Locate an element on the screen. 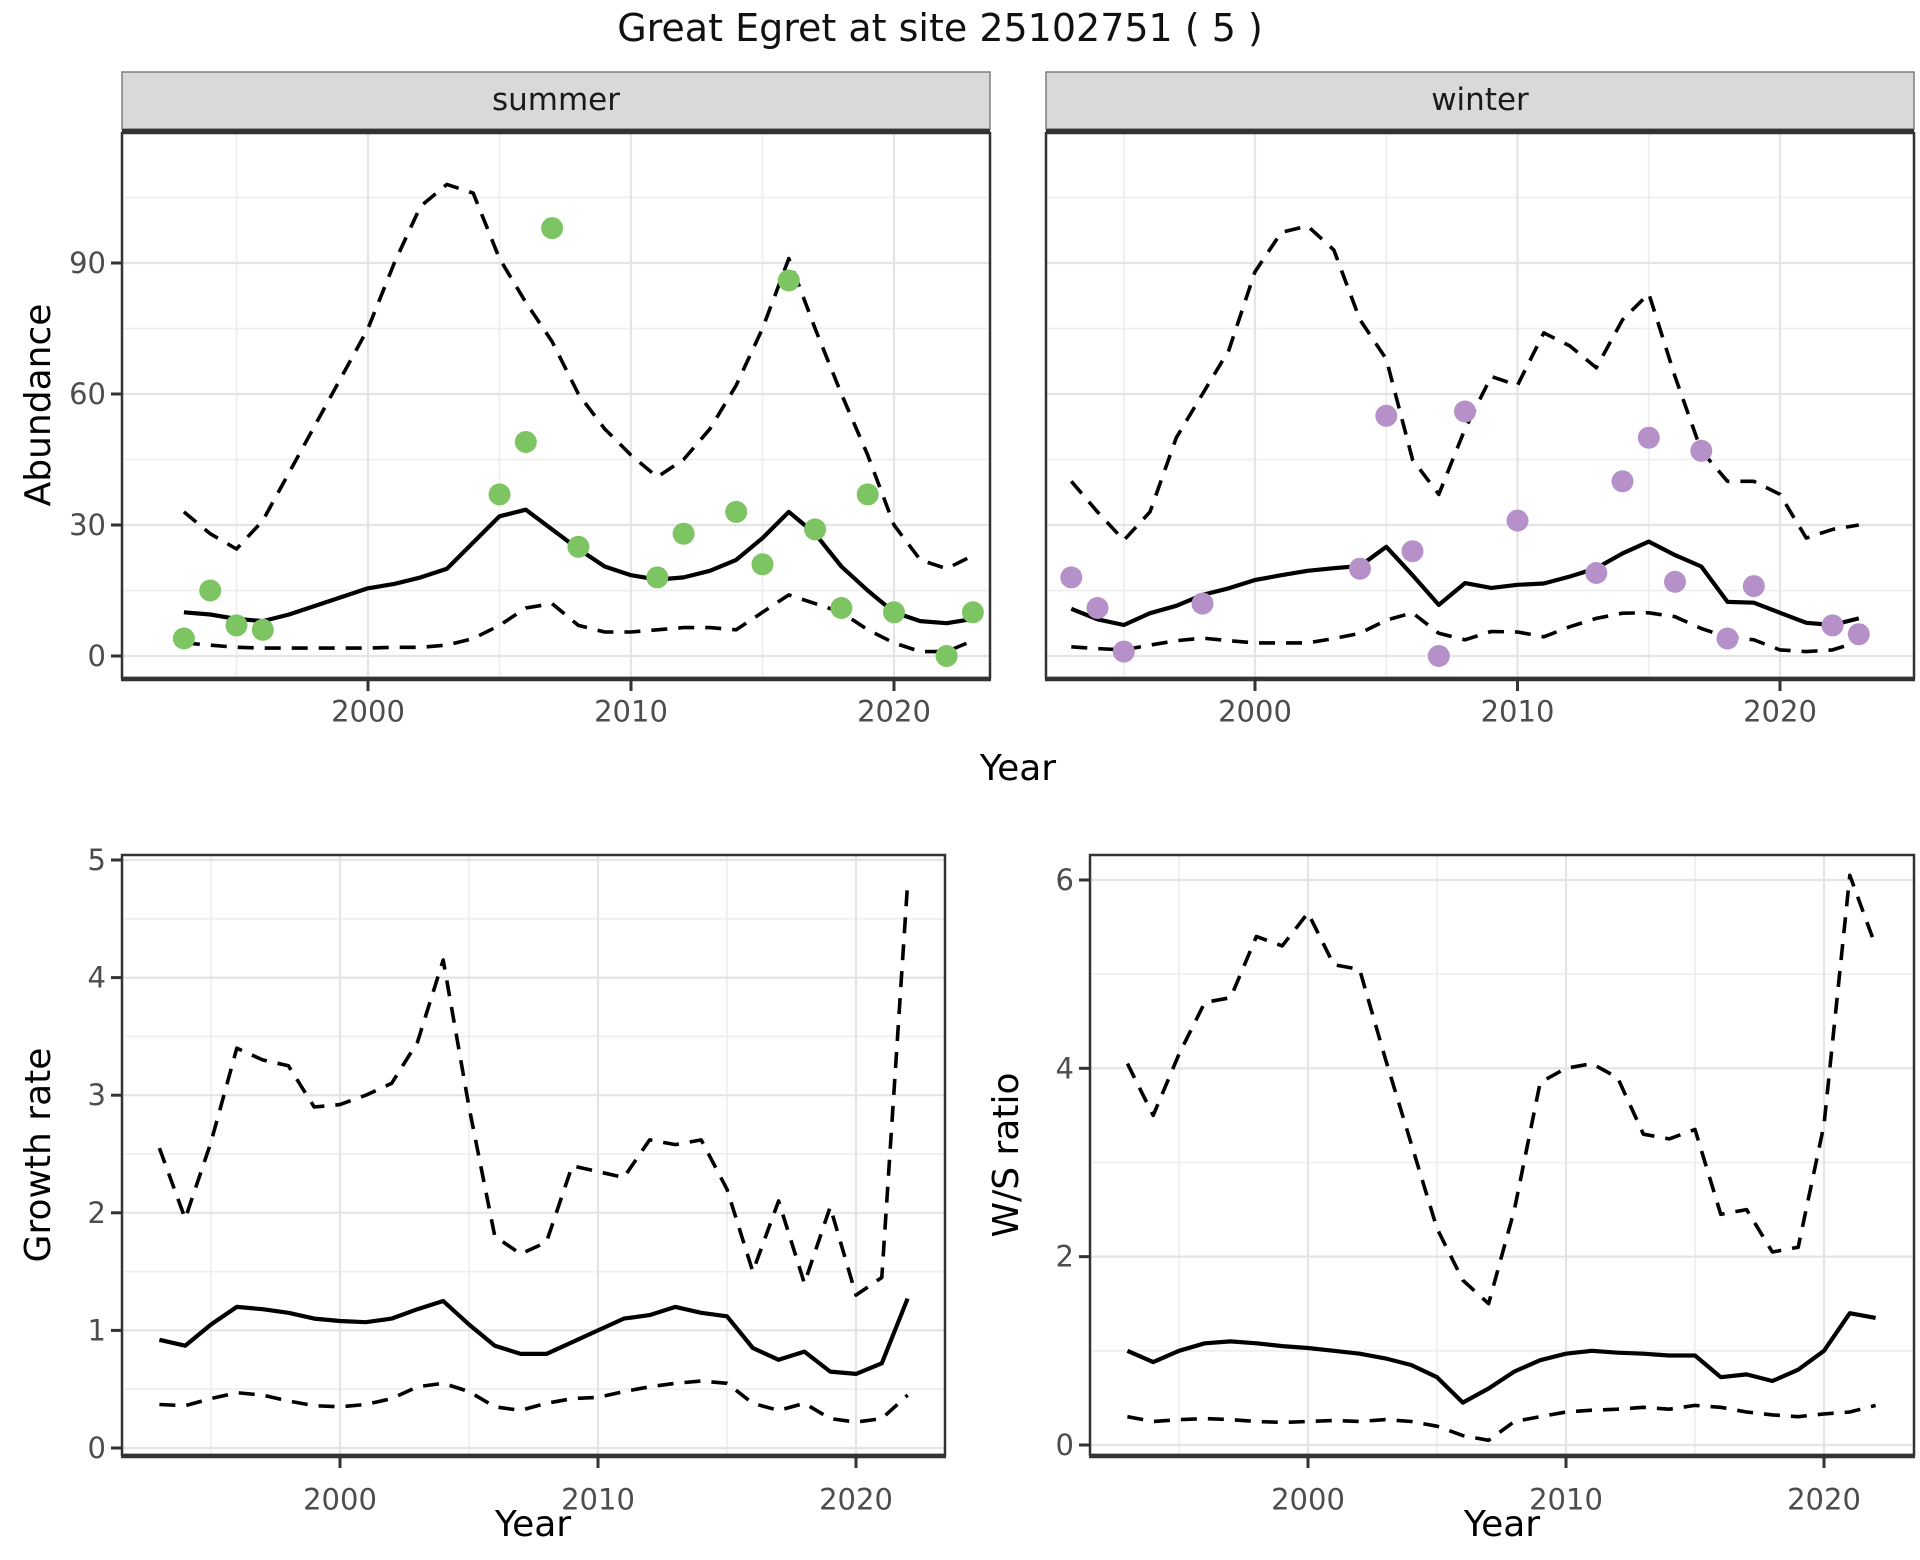  abundance_summer-median_fit-line is located at coordinates (578, 566).